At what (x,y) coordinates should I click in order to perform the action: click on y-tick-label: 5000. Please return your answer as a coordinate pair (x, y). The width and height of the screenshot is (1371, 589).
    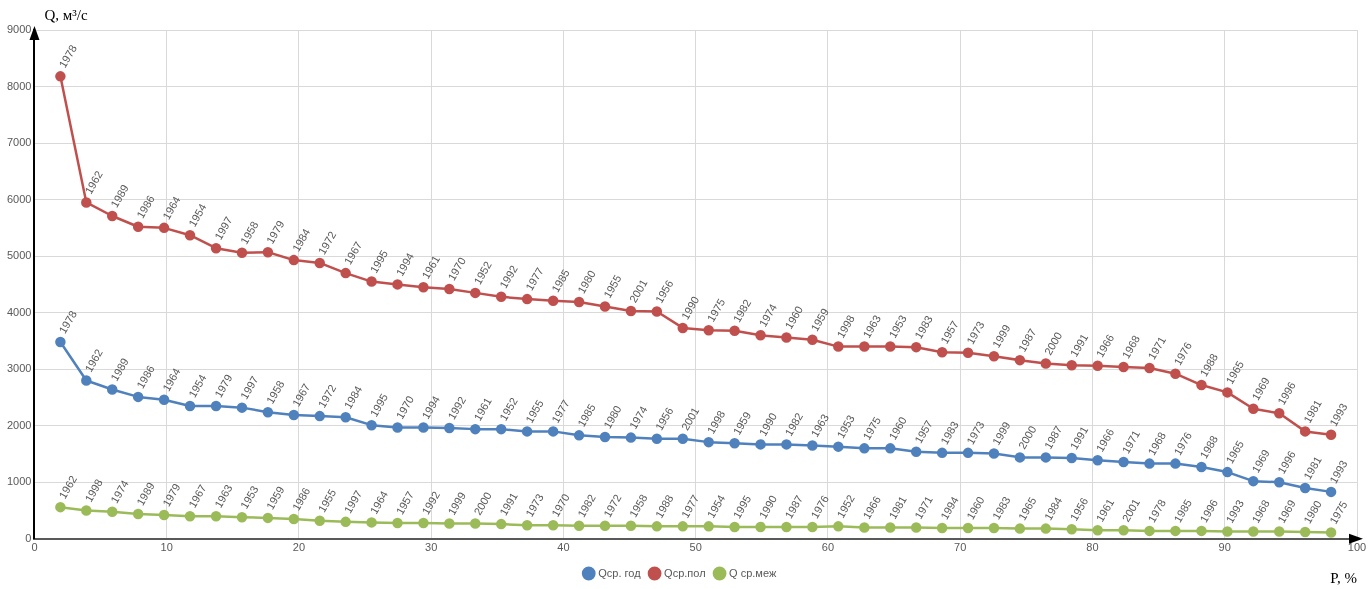
    Looking at the image, I should click on (19, 255).